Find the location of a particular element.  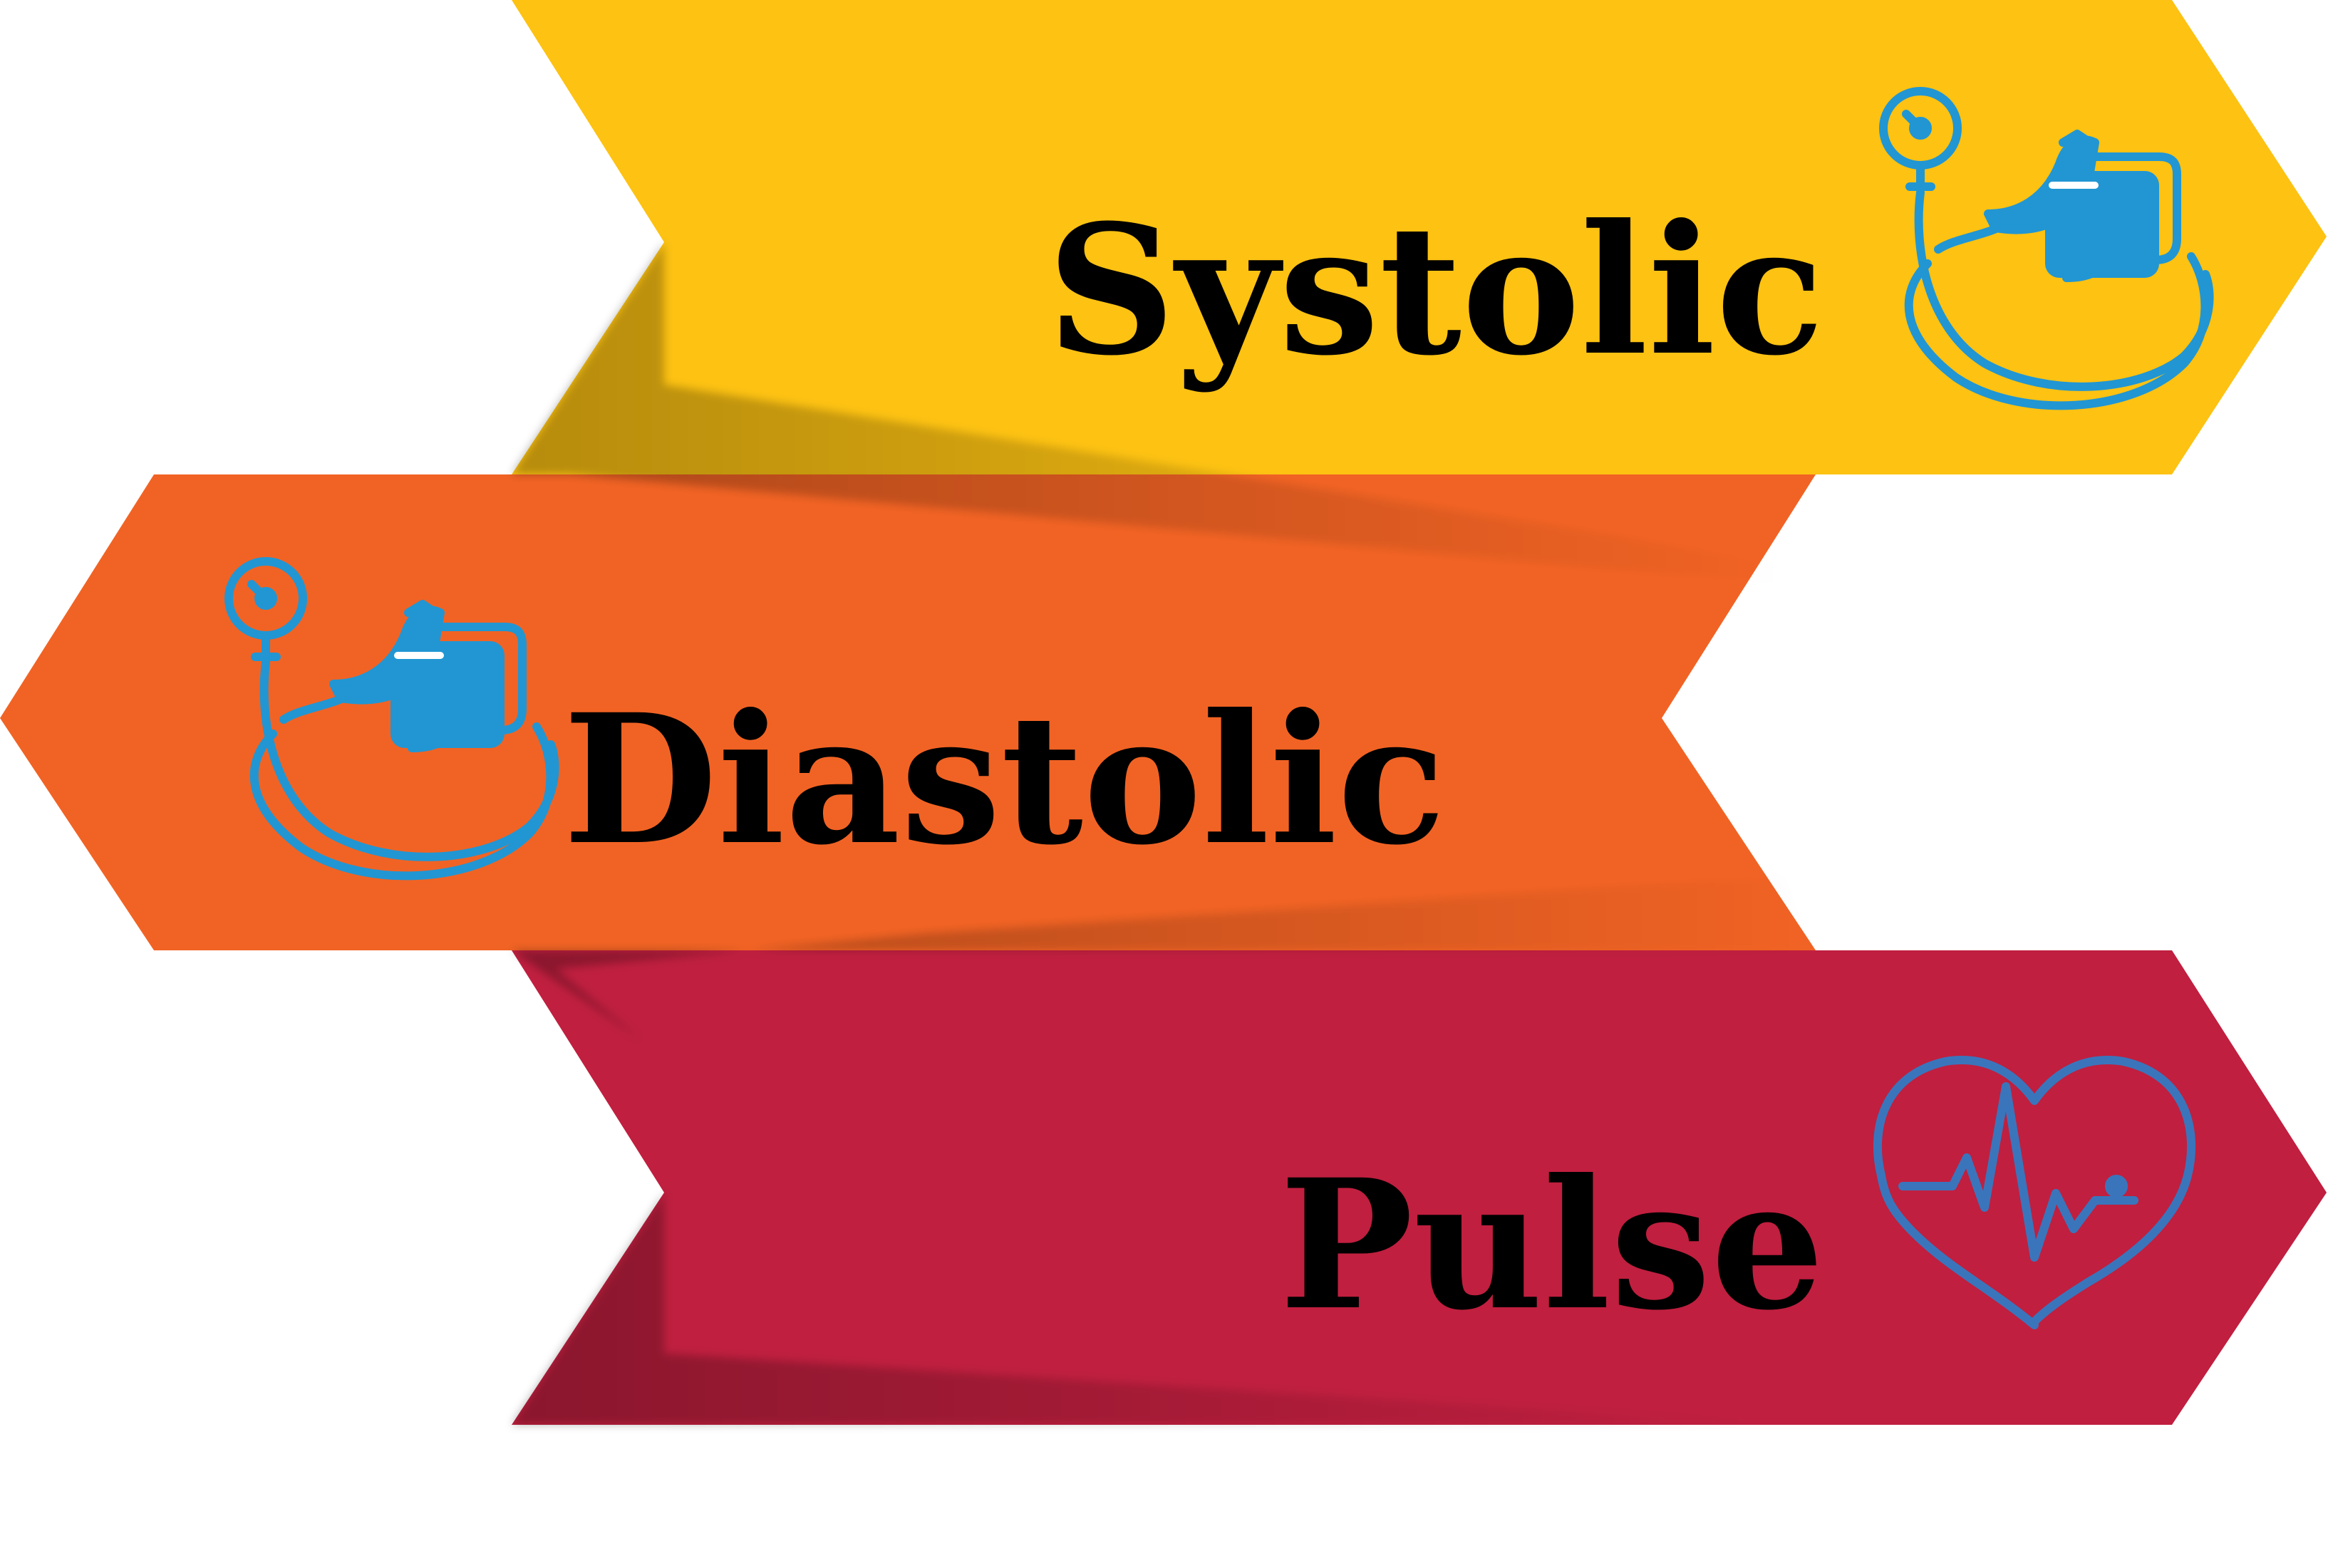

arrow-systolic-label: Systolic is located at coordinates (1435, 290).